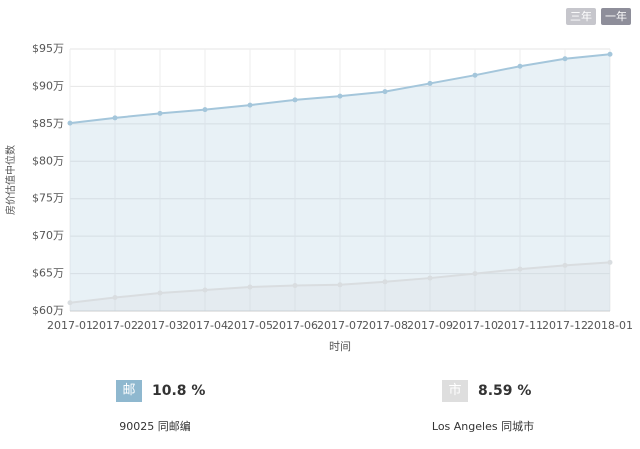 This screenshot has width=640, height=449. I want to click on y-tick-label: $65万, so click(48, 273).